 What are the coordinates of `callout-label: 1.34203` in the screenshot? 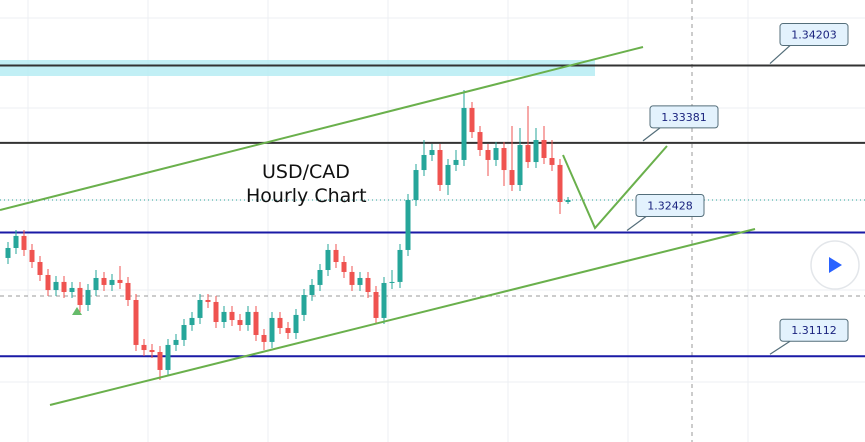 It's located at (814, 35).